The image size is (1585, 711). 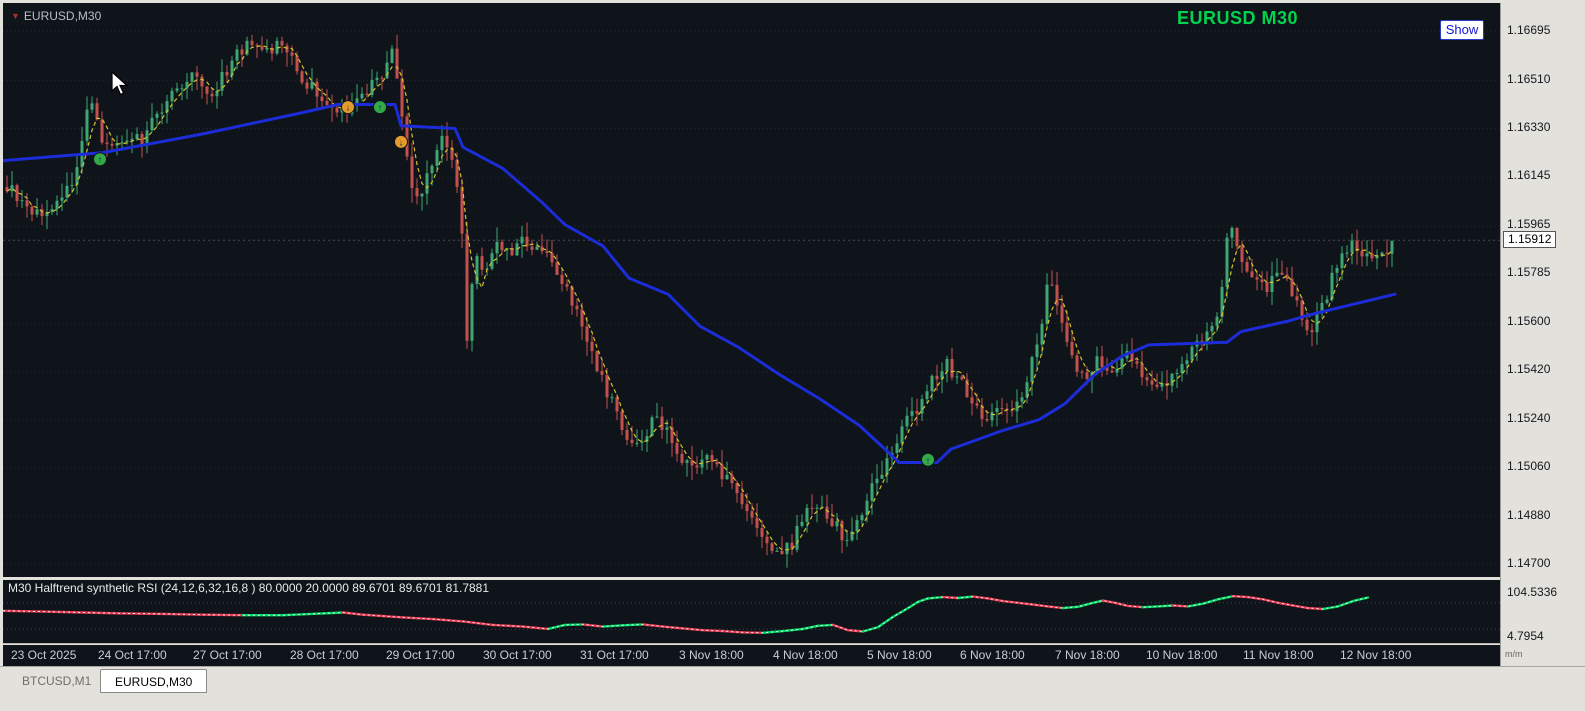 I want to click on indicator-line, so click(x=685, y=614).